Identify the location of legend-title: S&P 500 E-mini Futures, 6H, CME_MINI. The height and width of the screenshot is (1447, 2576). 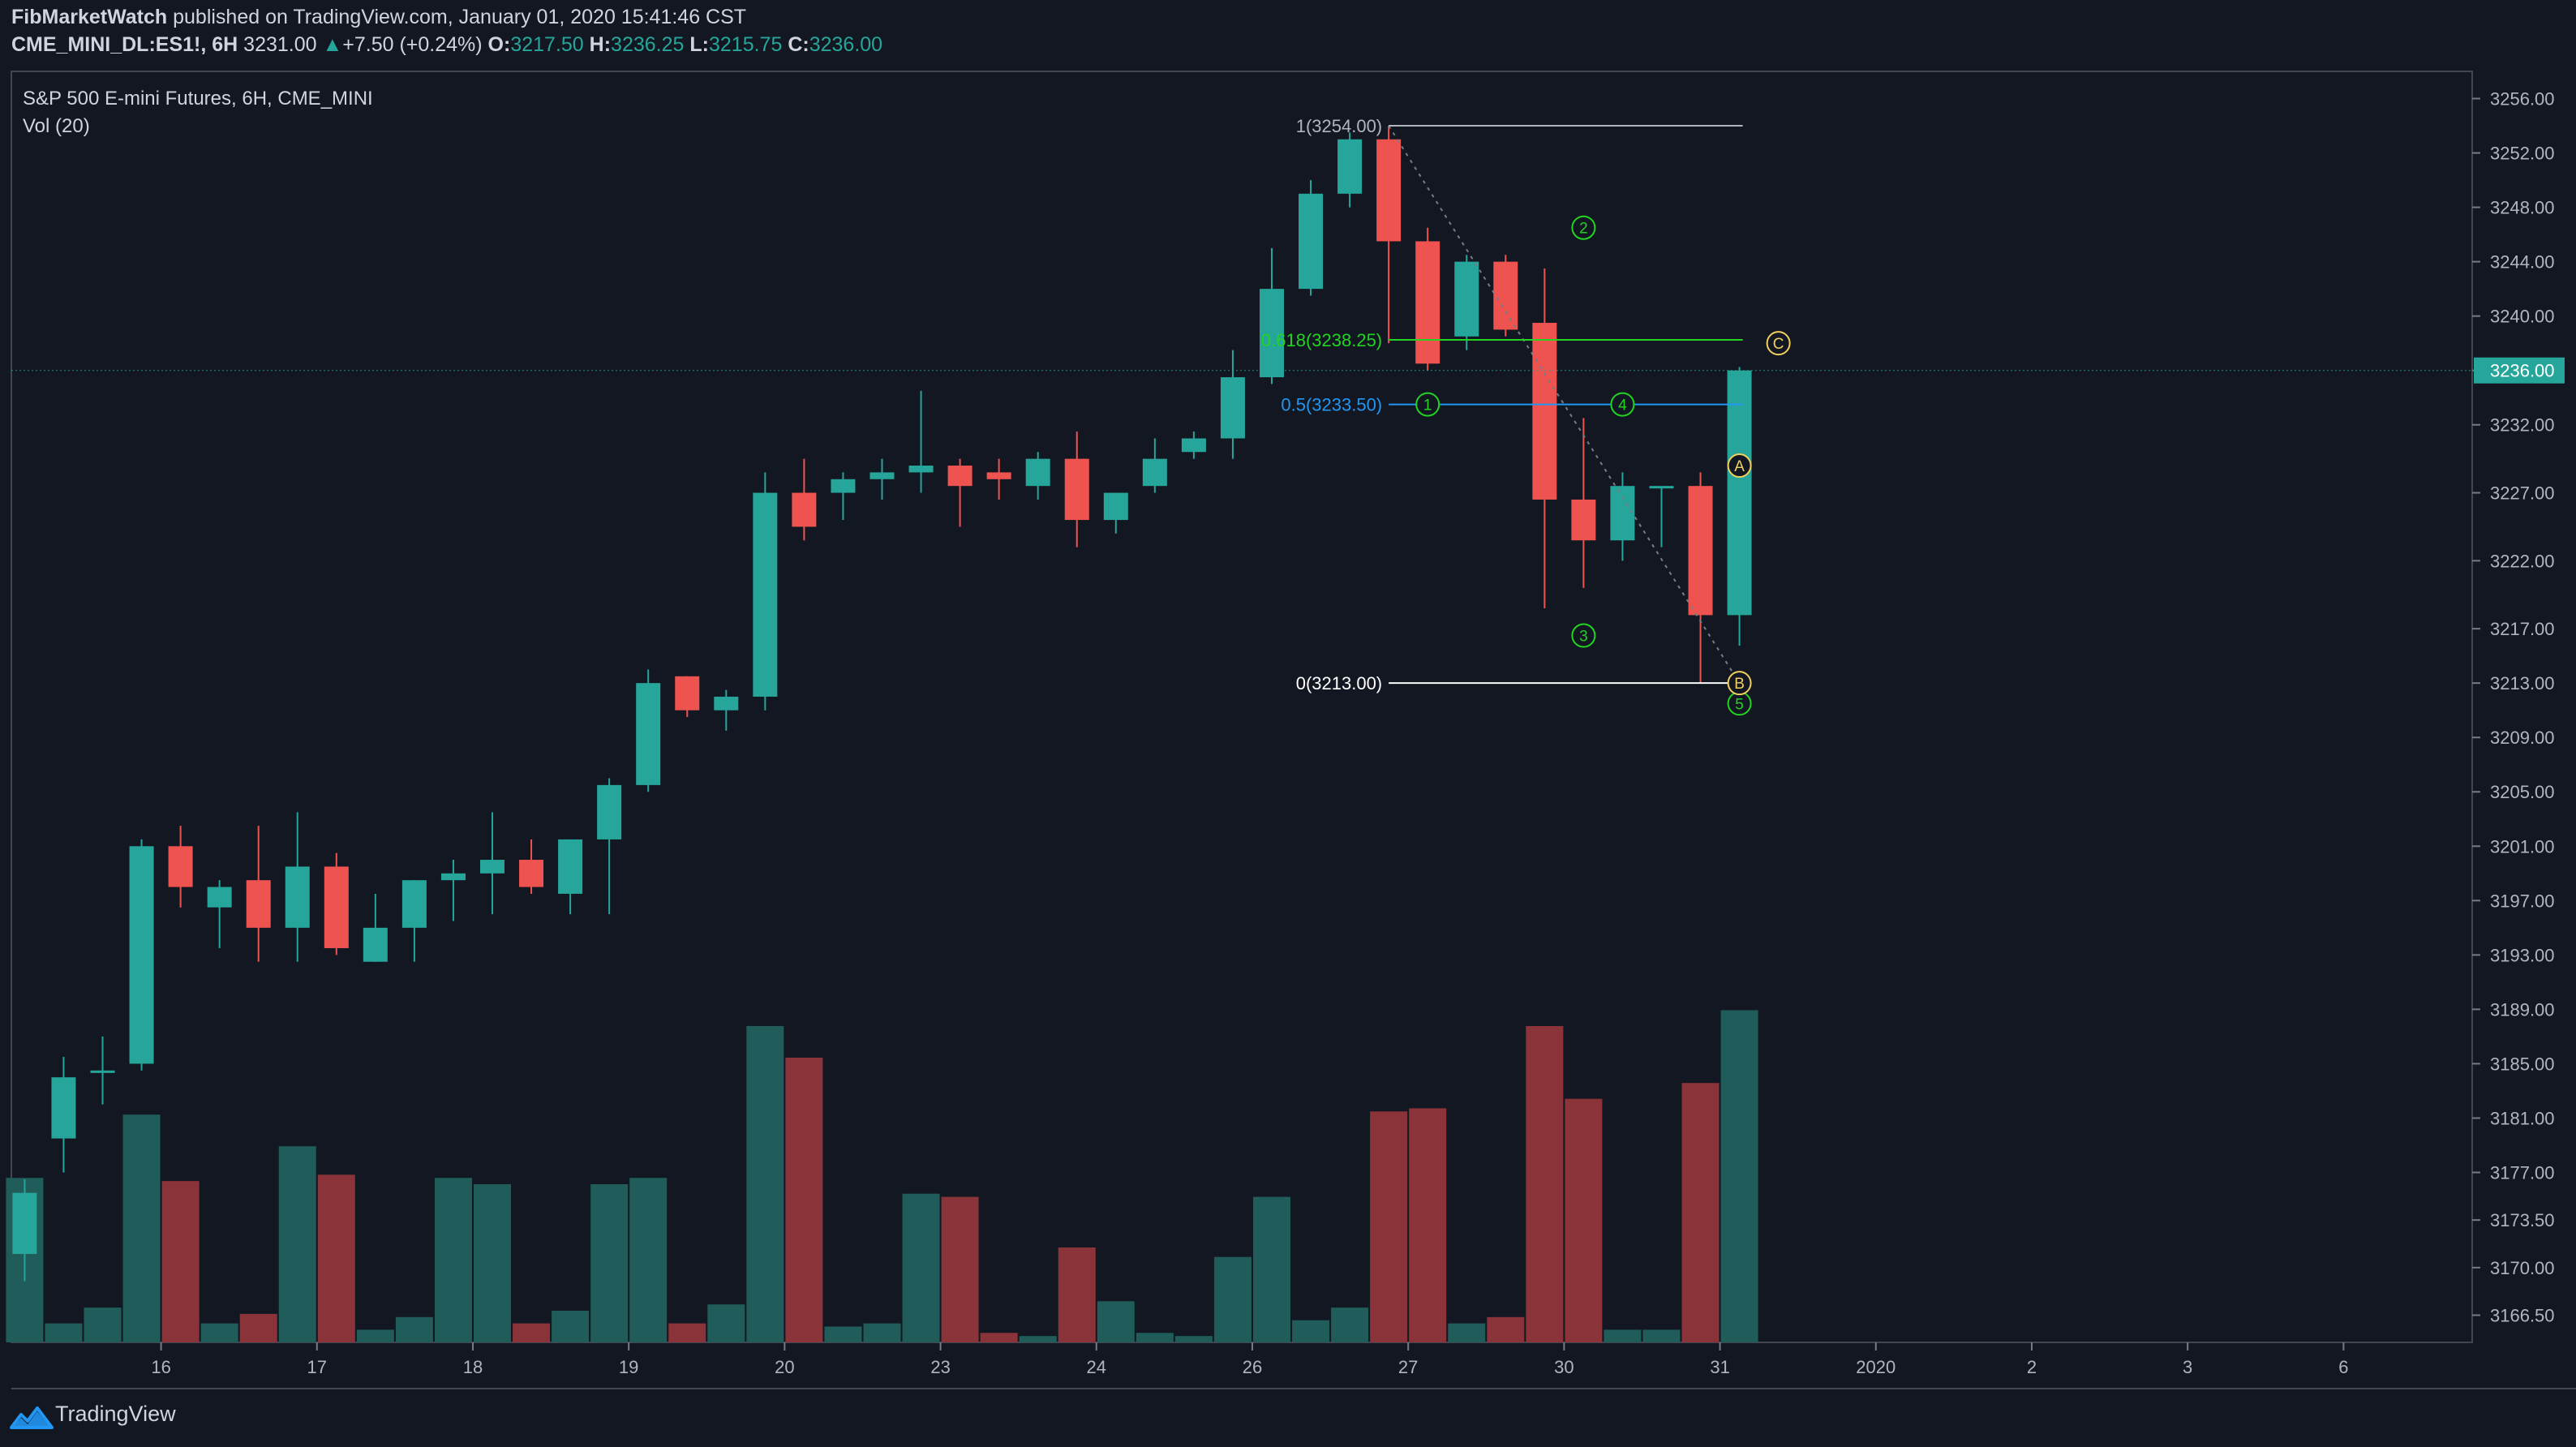
(198, 98).